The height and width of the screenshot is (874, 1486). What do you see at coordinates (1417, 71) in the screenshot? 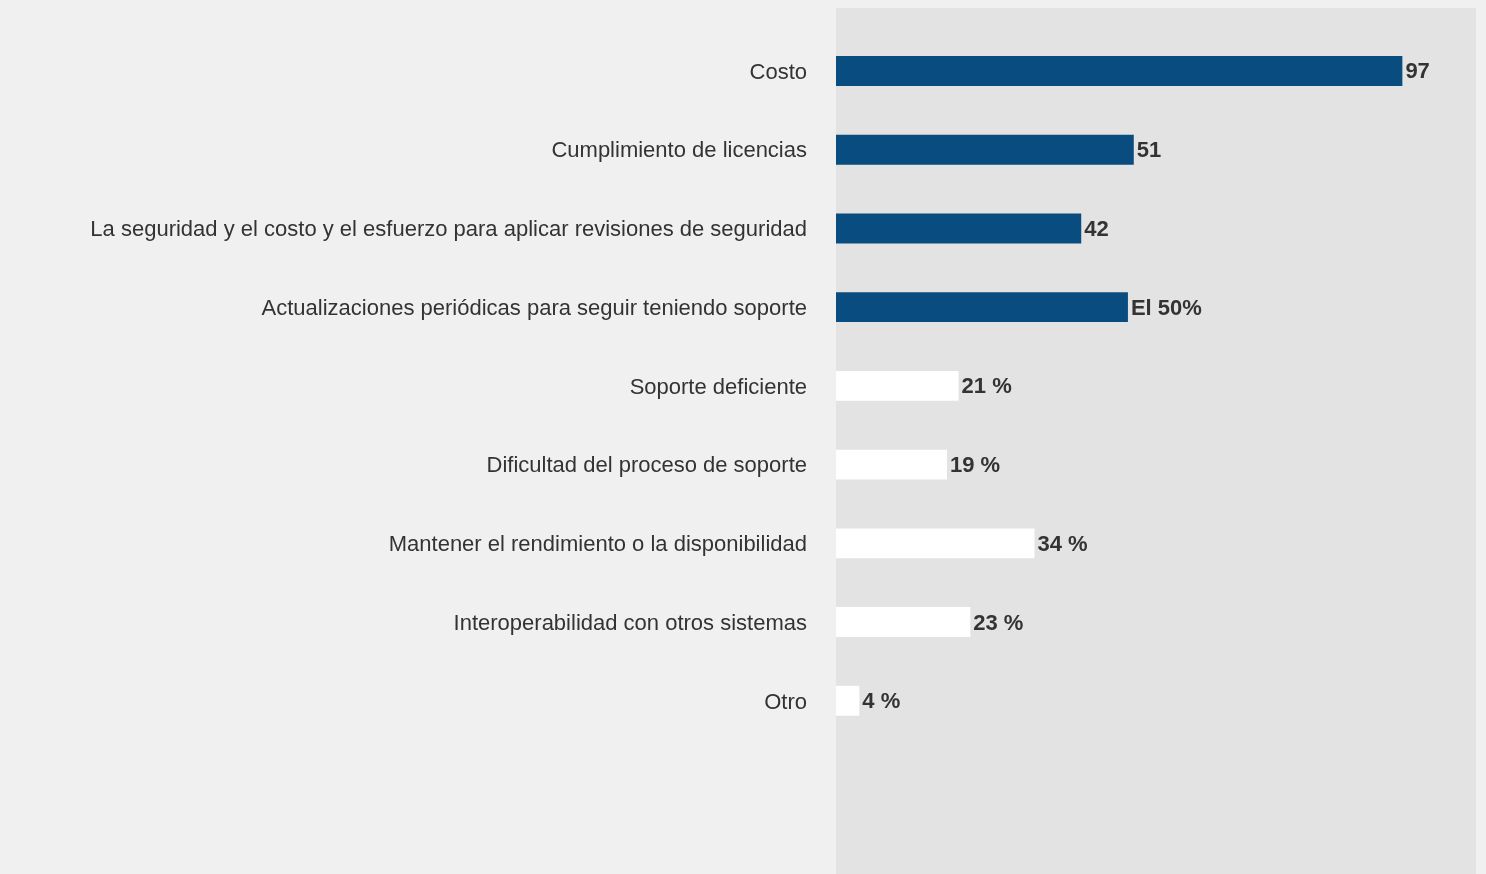
I see `data-label: 97` at bounding box center [1417, 71].